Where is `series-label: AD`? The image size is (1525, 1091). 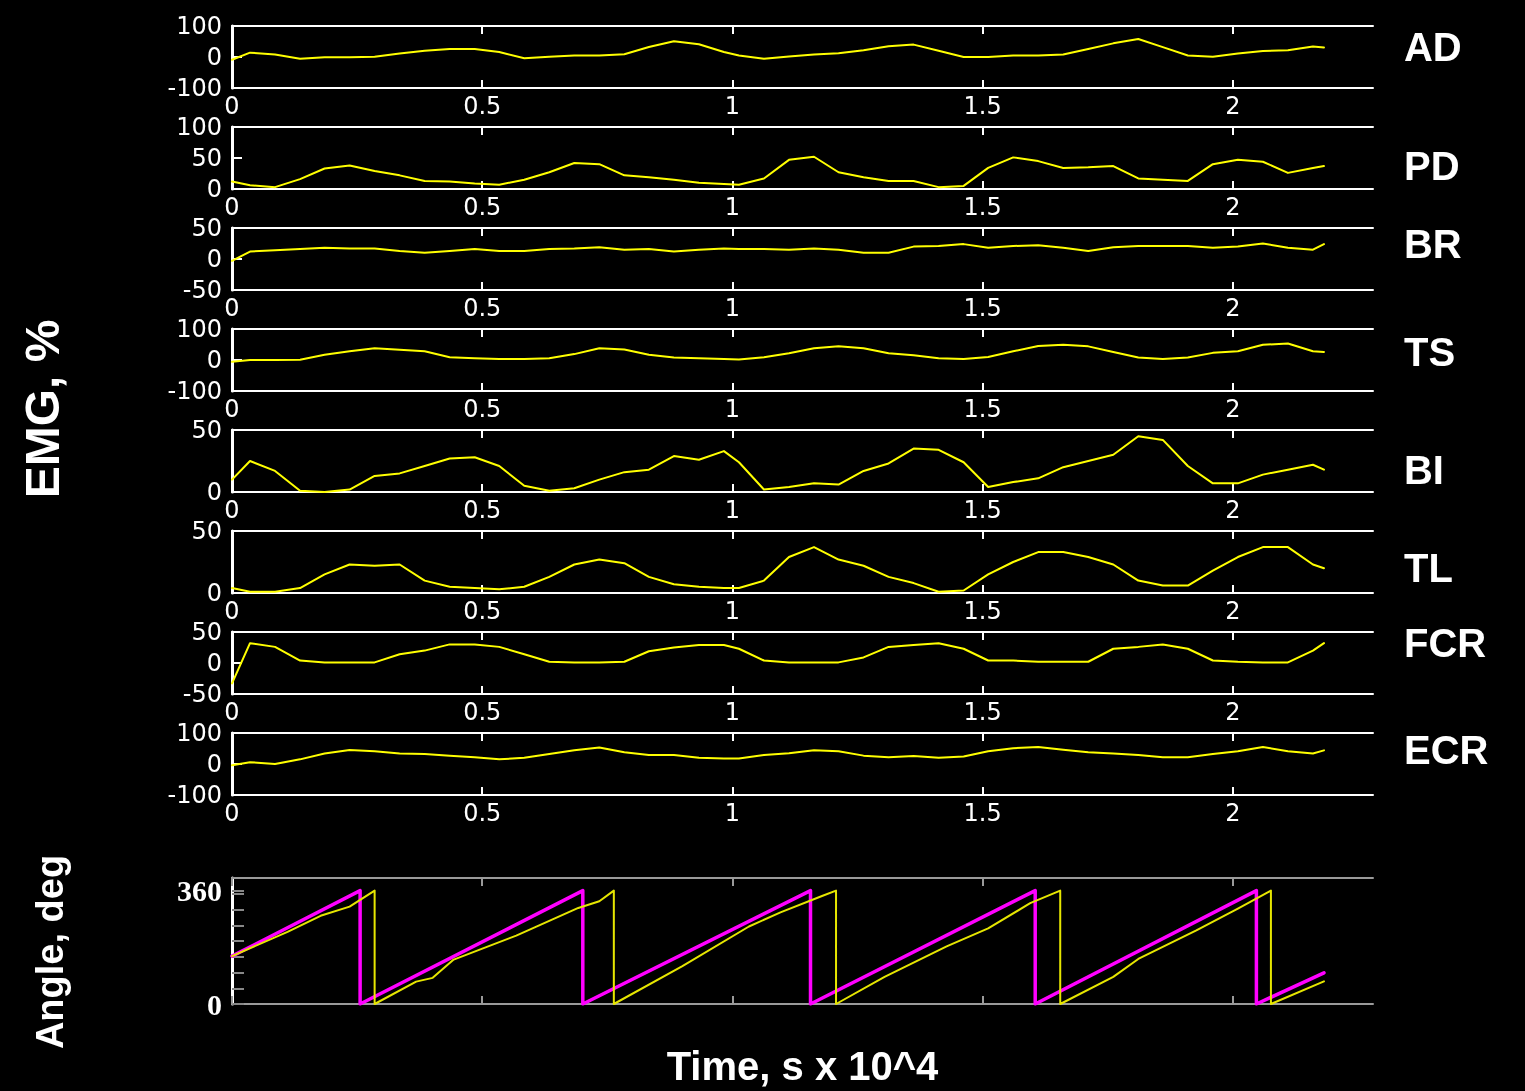
series-label: AD is located at coordinates (1432, 47).